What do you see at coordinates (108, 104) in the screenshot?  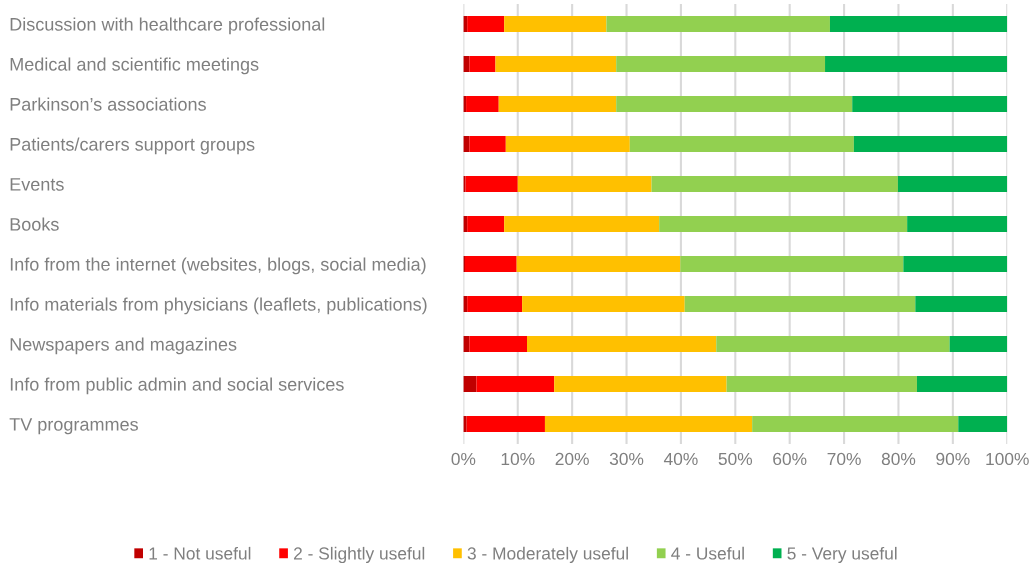 I see `y-tick-label: Parkinson’s associations` at bounding box center [108, 104].